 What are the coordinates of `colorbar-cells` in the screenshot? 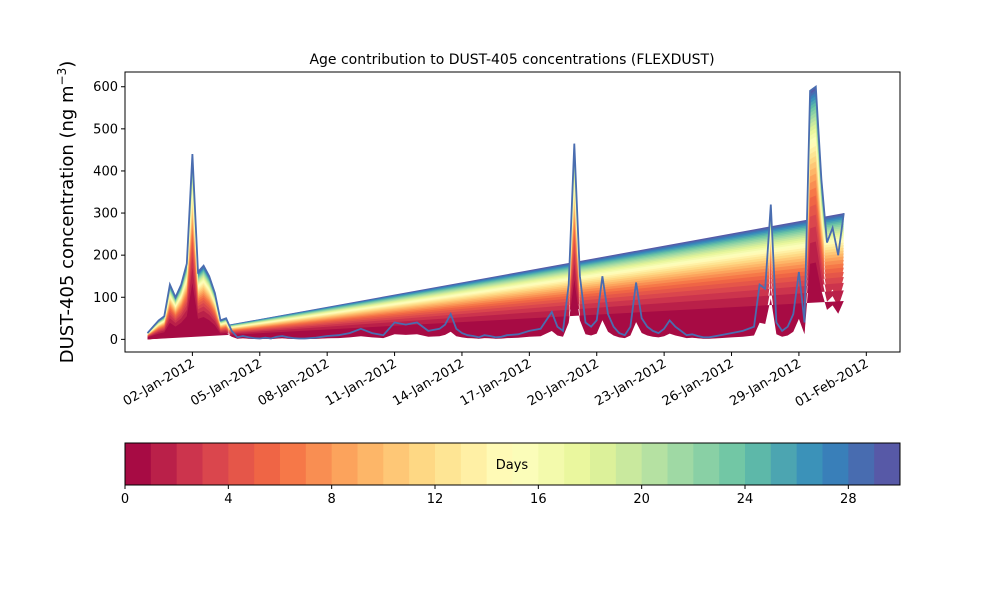 It's located at (513, 464).